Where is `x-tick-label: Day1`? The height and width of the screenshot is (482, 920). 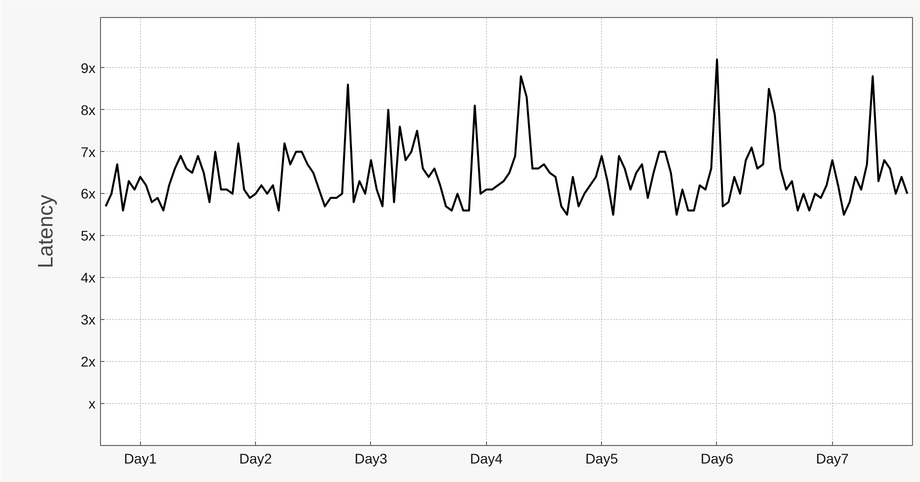
x-tick-label: Day1 is located at coordinates (140, 458).